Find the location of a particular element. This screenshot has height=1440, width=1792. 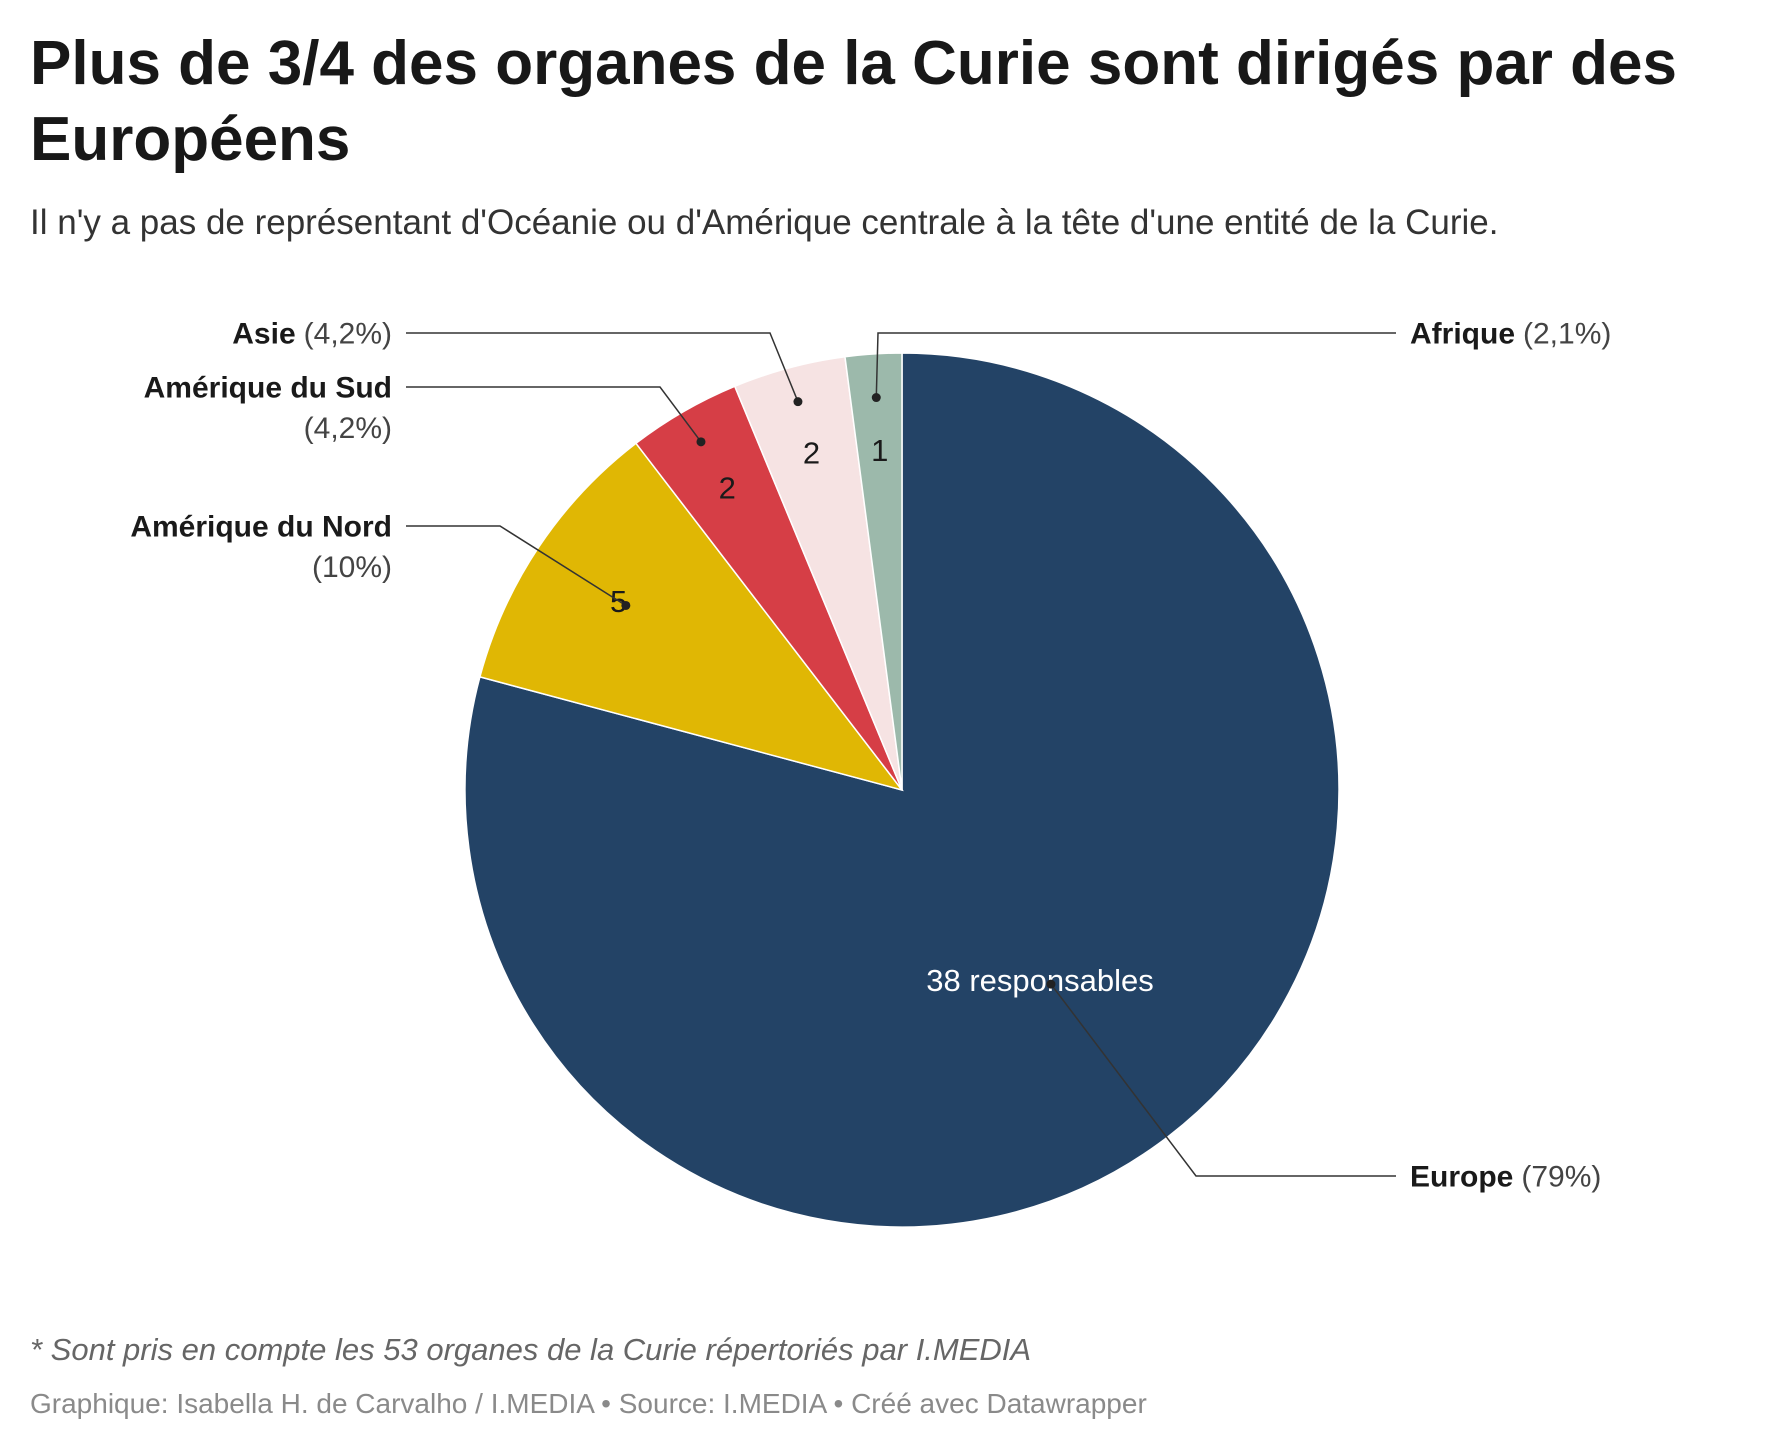

category-percent-amerique-du-nord: (10%) is located at coordinates (352, 567).